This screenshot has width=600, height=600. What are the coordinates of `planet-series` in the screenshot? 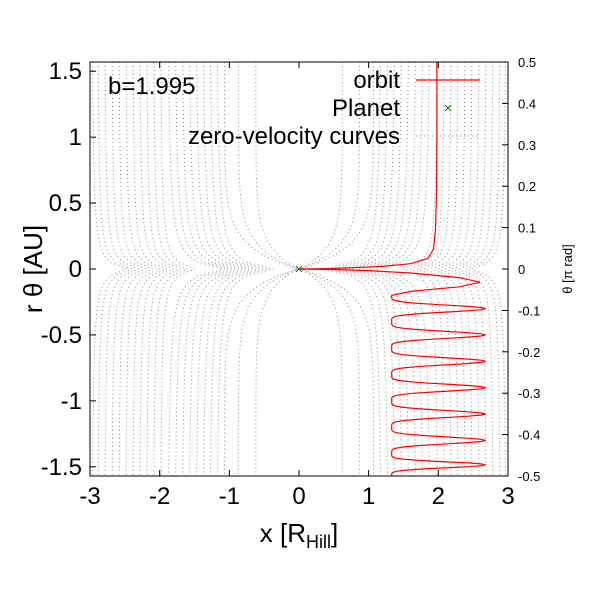 It's located at (299, 269).